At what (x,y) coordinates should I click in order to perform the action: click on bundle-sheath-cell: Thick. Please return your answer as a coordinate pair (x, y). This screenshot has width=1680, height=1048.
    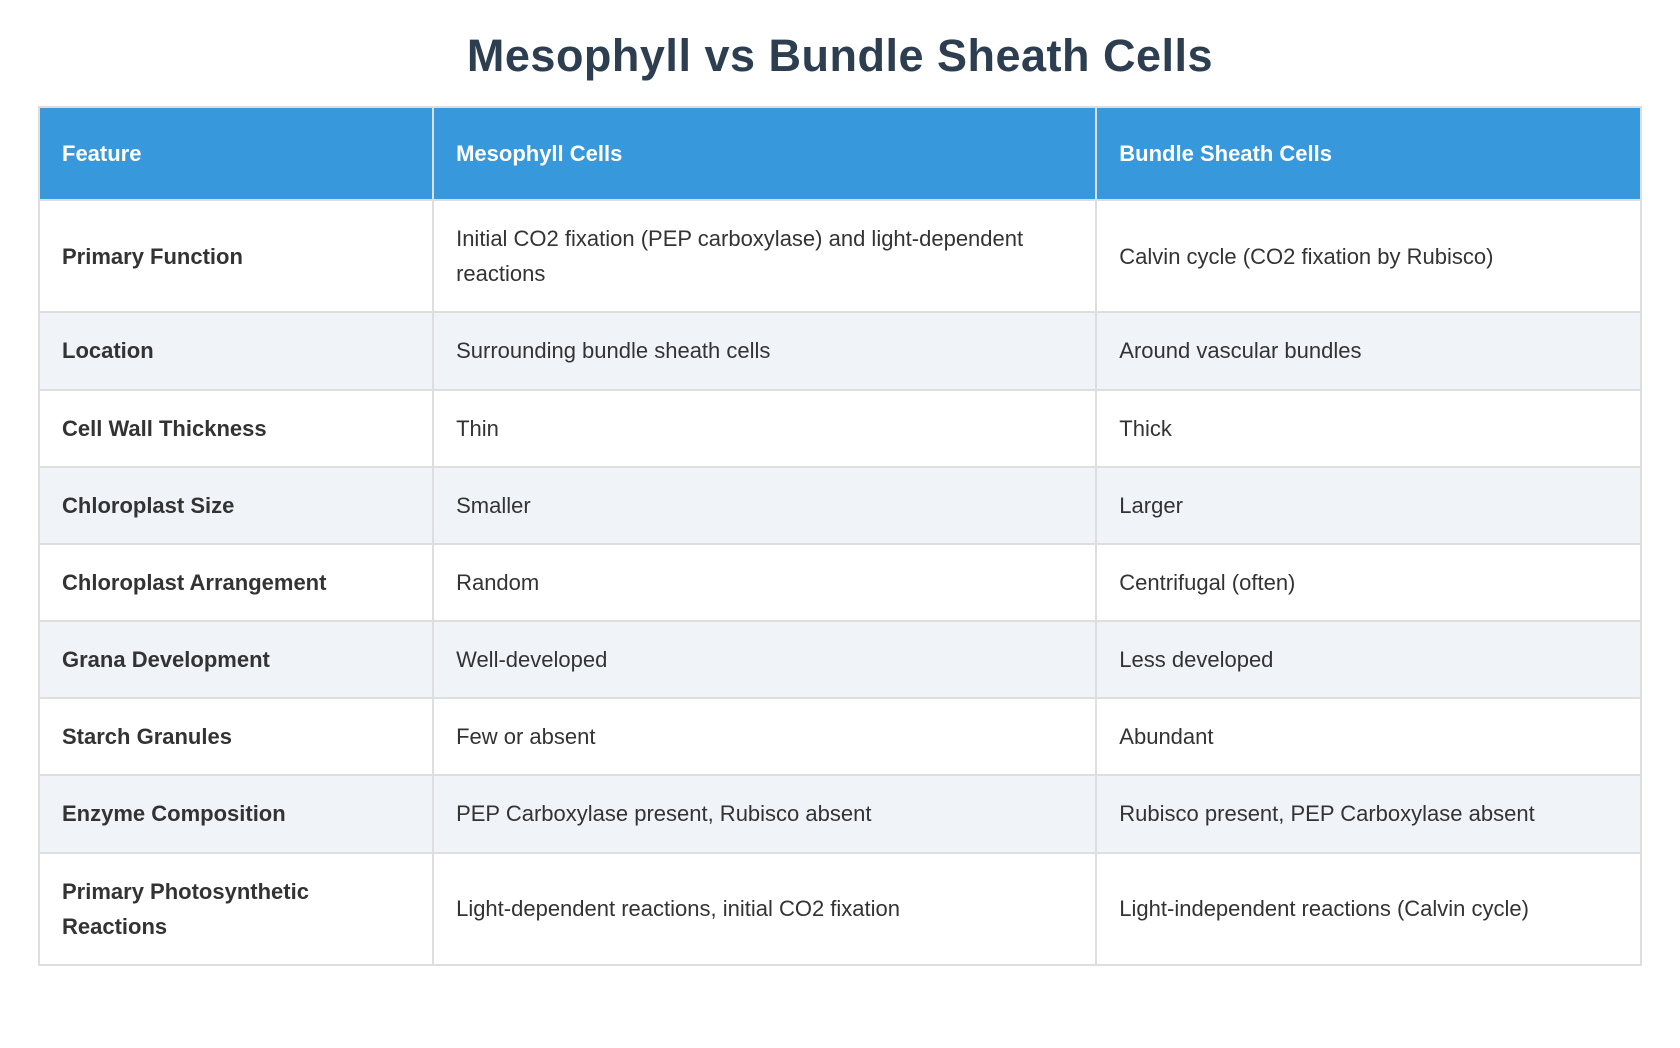
    Looking at the image, I should click on (1368, 428).